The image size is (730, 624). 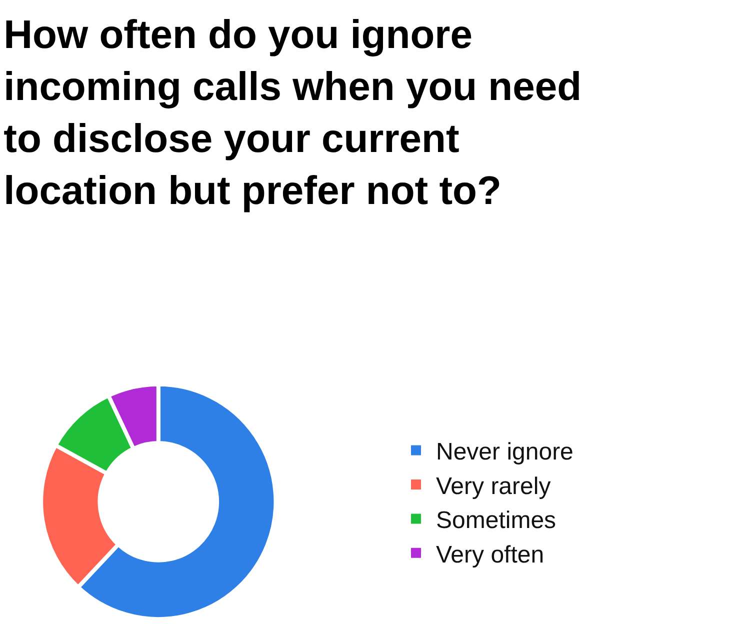 I want to click on legend-label: Sometimes, so click(x=496, y=520).